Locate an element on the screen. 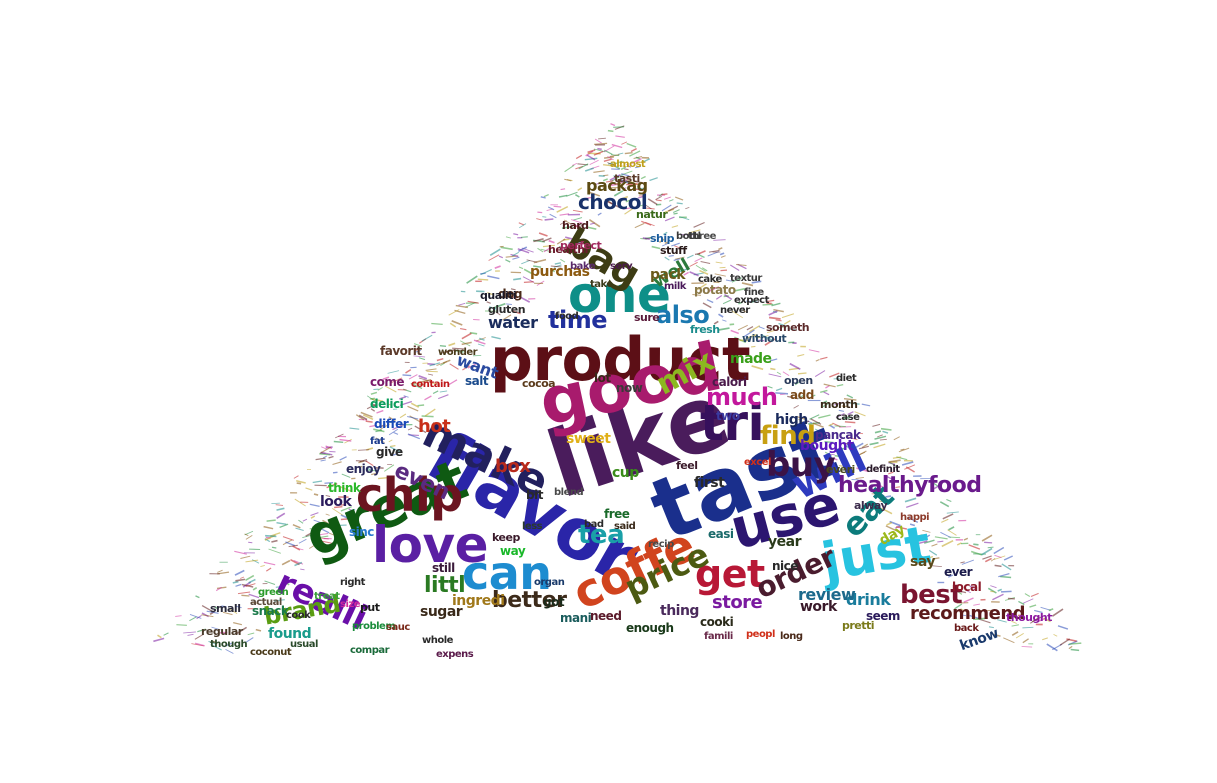 The image size is (1217, 783). word-textur: textur is located at coordinates (746, 278).